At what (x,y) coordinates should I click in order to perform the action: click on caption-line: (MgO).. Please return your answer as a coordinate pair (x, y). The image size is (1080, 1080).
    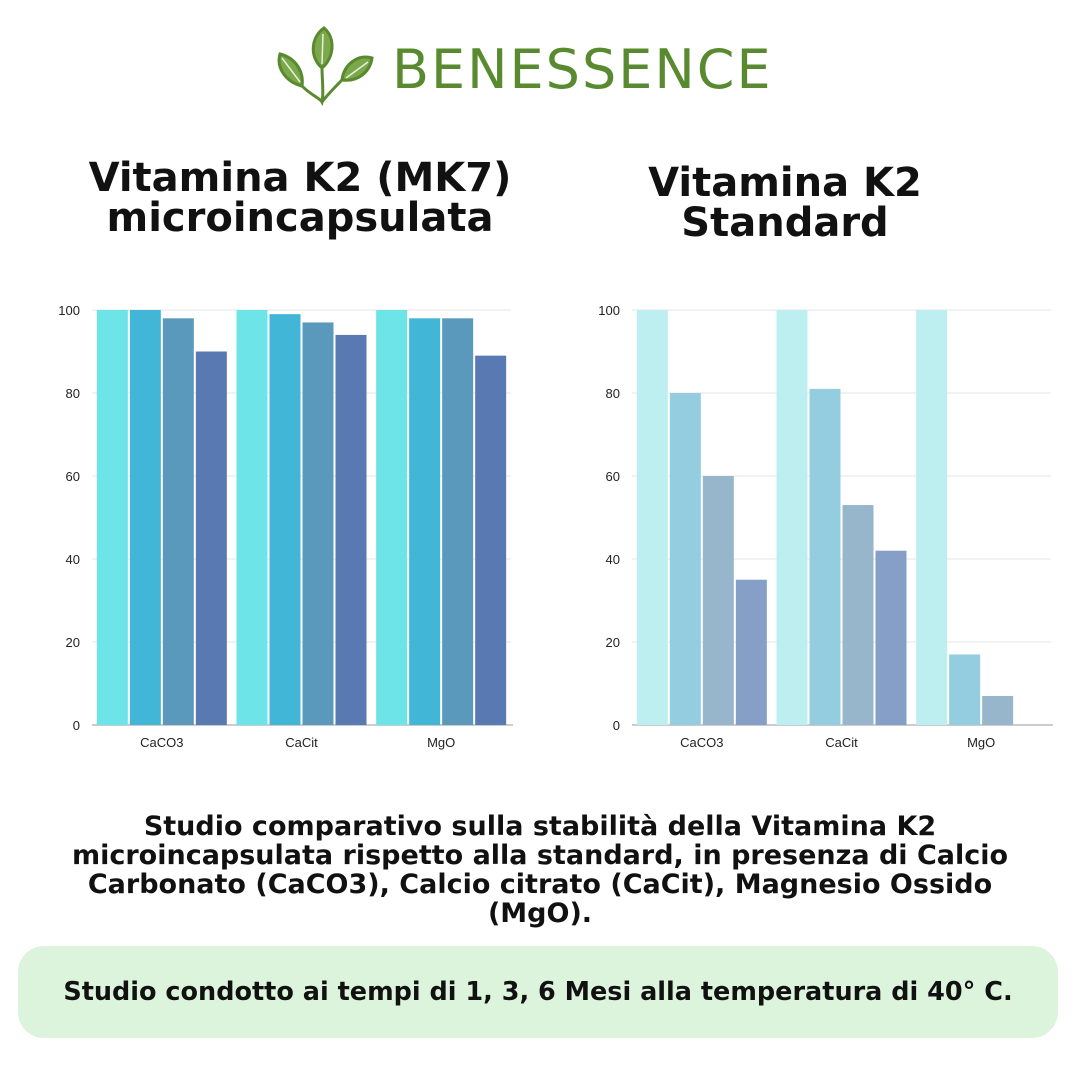
    Looking at the image, I should click on (540, 913).